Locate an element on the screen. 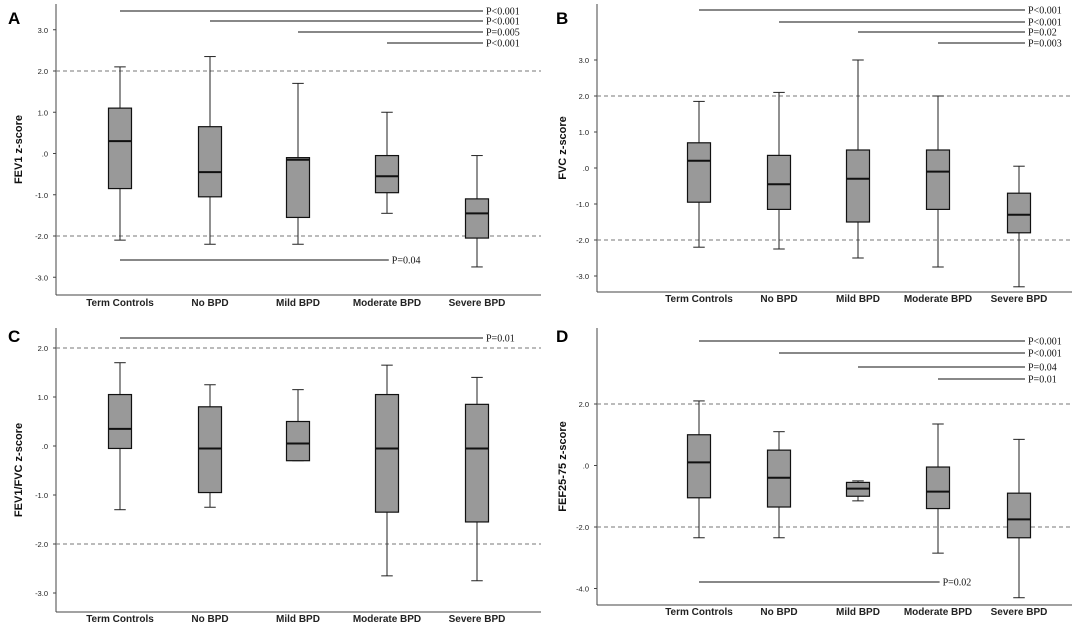 This screenshot has height=630, width=1084. p-value-label: P=0.005 is located at coordinates (503, 33).